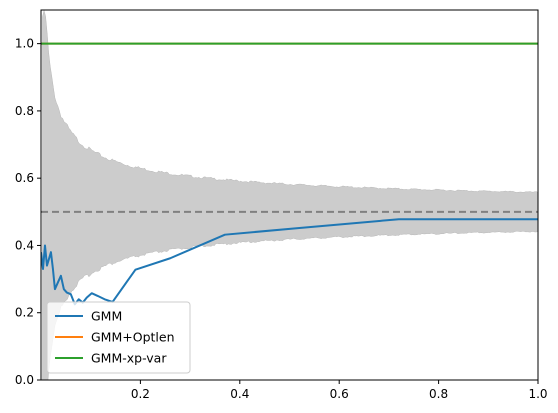 The height and width of the screenshot is (413, 558). What do you see at coordinates (106, 316) in the screenshot?
I see `legend-label: GMM` at bounding box center [106, 316].